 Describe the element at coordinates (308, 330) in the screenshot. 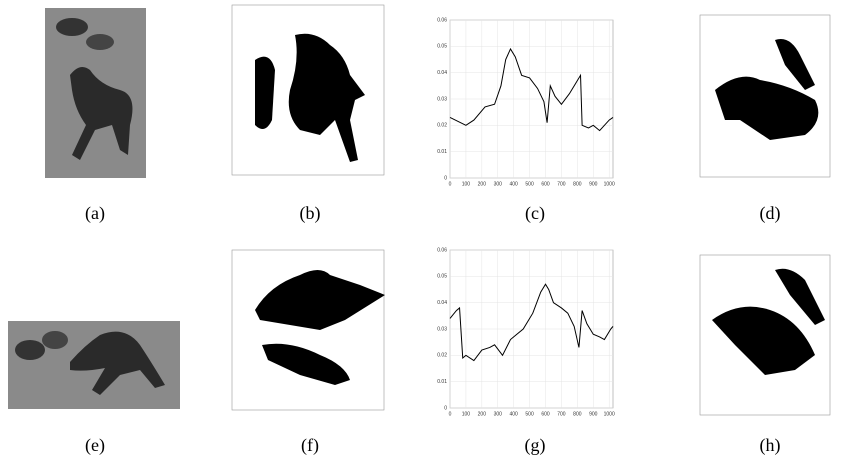

I see `plot-f` at that location.